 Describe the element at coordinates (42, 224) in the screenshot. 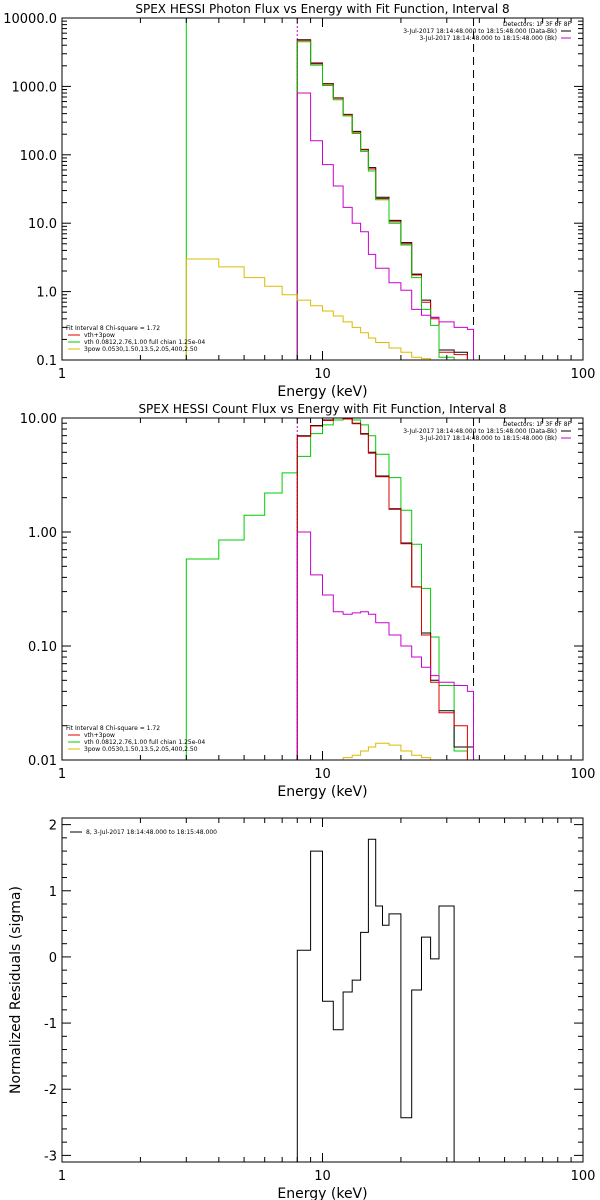

I see `y-tick-label: 10.0` at that location.